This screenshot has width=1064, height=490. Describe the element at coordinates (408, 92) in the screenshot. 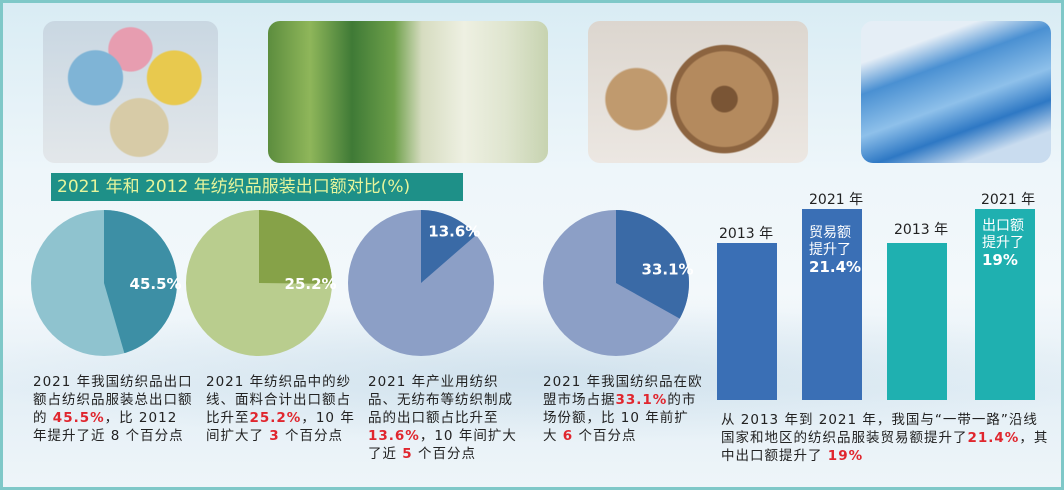

I see `photo-curtains` at that location.